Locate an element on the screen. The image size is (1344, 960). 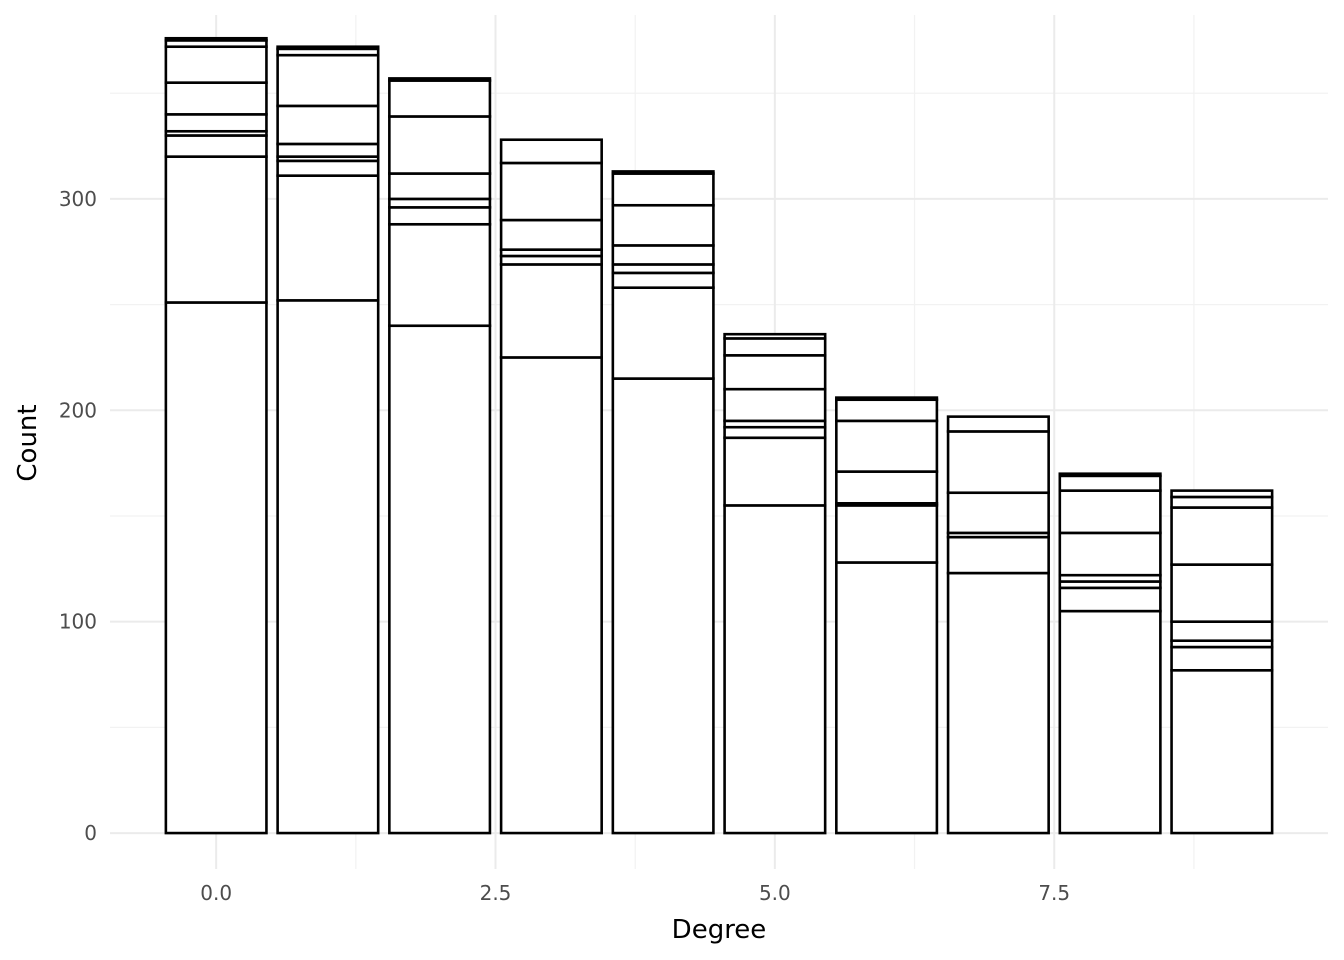
y-tick-label: 300 is located at coordinates (78, 199).